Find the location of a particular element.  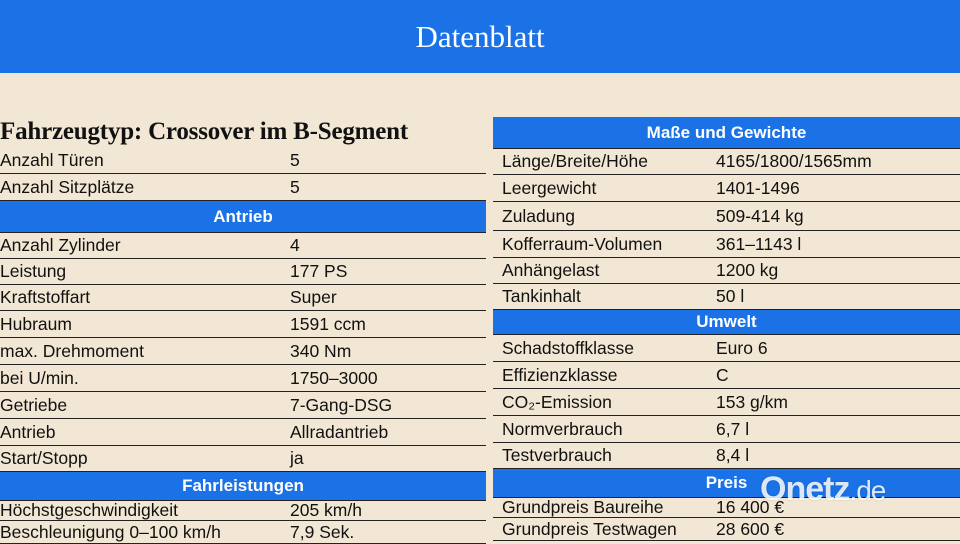

spec-label: Leistung is located at coordinates (33, 271).